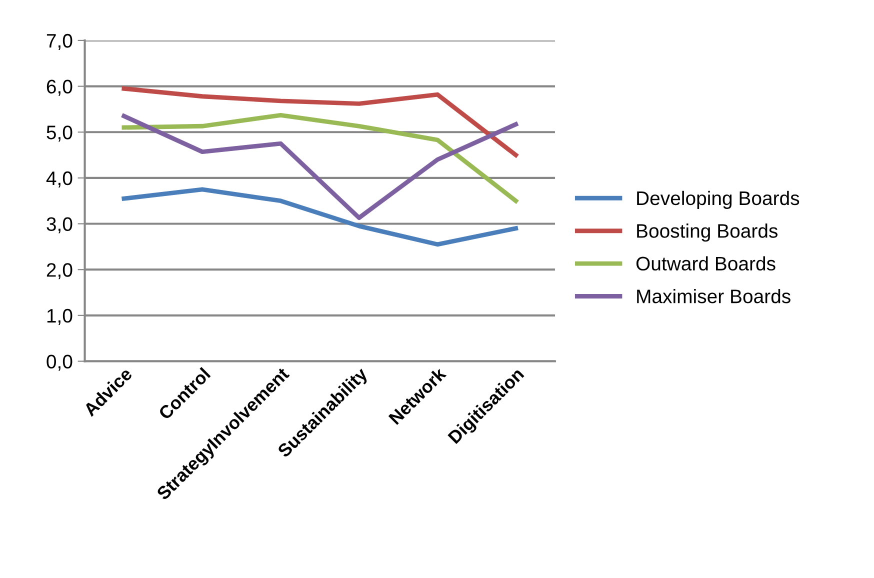 This screenshot has height=578, width=874. I want to click on y-tick-label: 2,0, so click(59, 271).